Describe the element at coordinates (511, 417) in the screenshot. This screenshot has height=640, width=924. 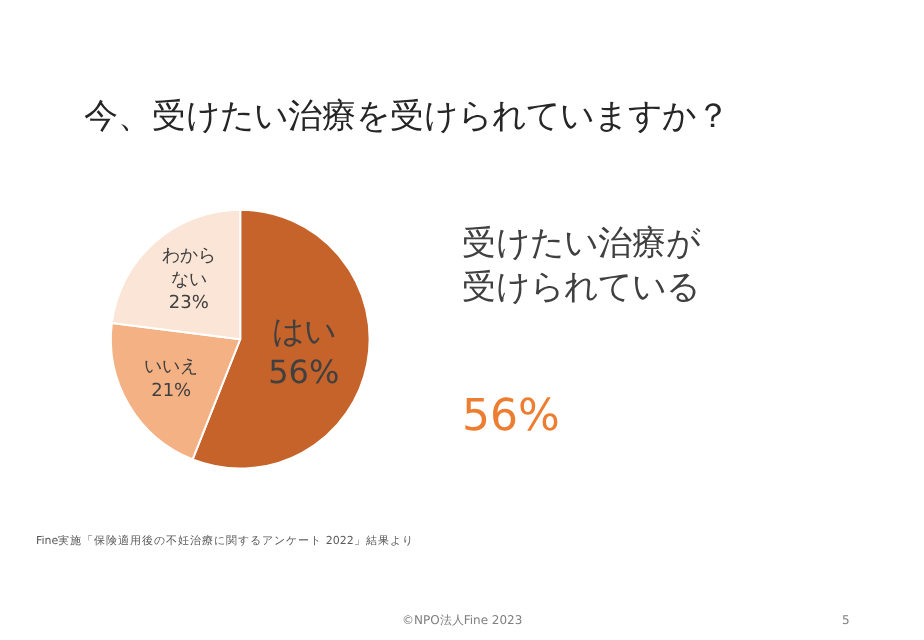
I see `text: 56%` at that location.